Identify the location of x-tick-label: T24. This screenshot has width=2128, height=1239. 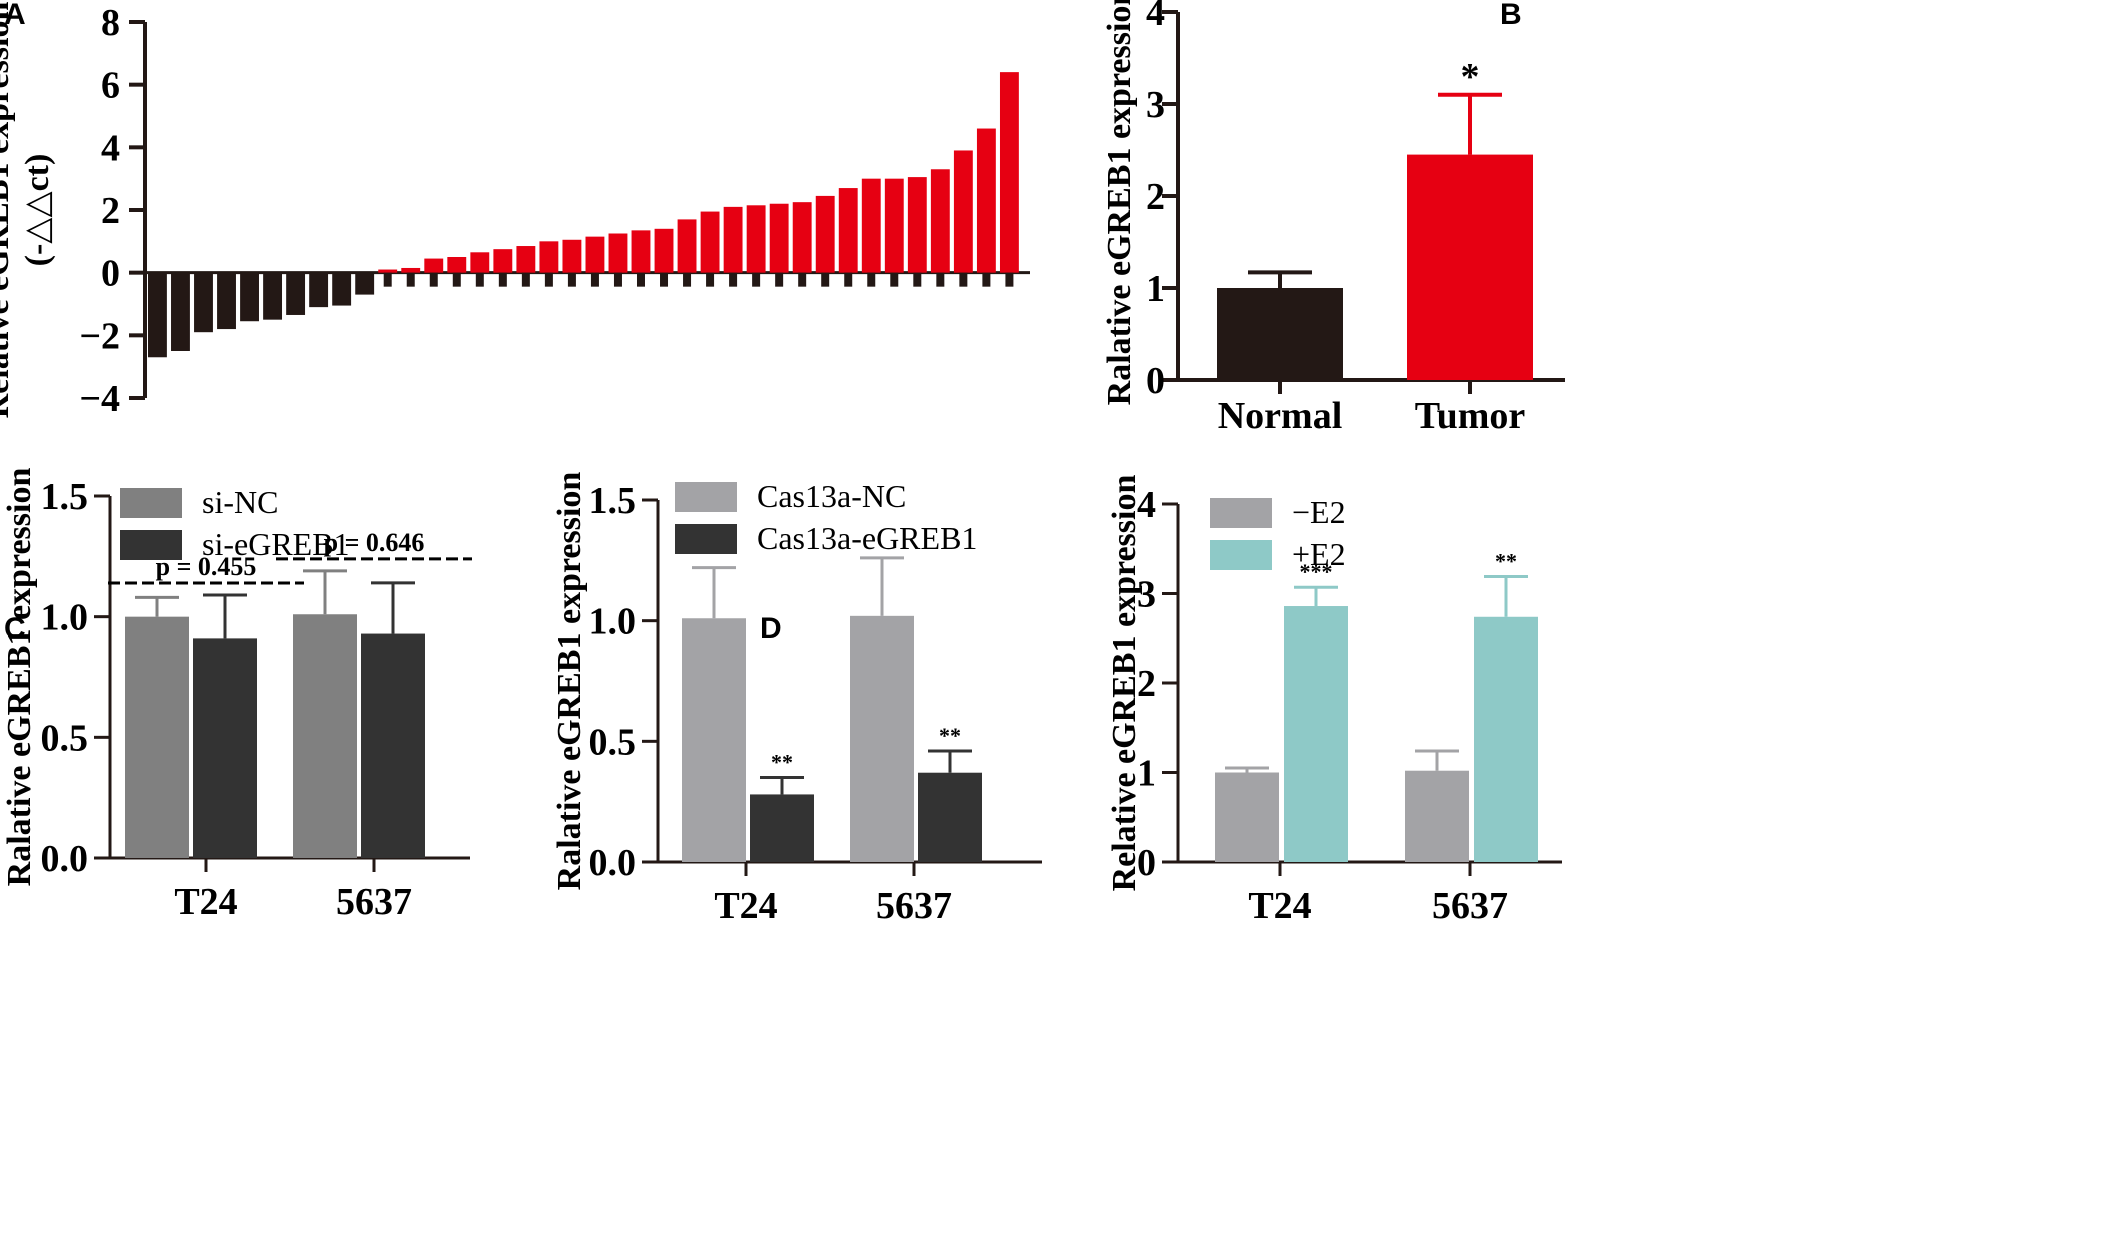
(1279, 906).